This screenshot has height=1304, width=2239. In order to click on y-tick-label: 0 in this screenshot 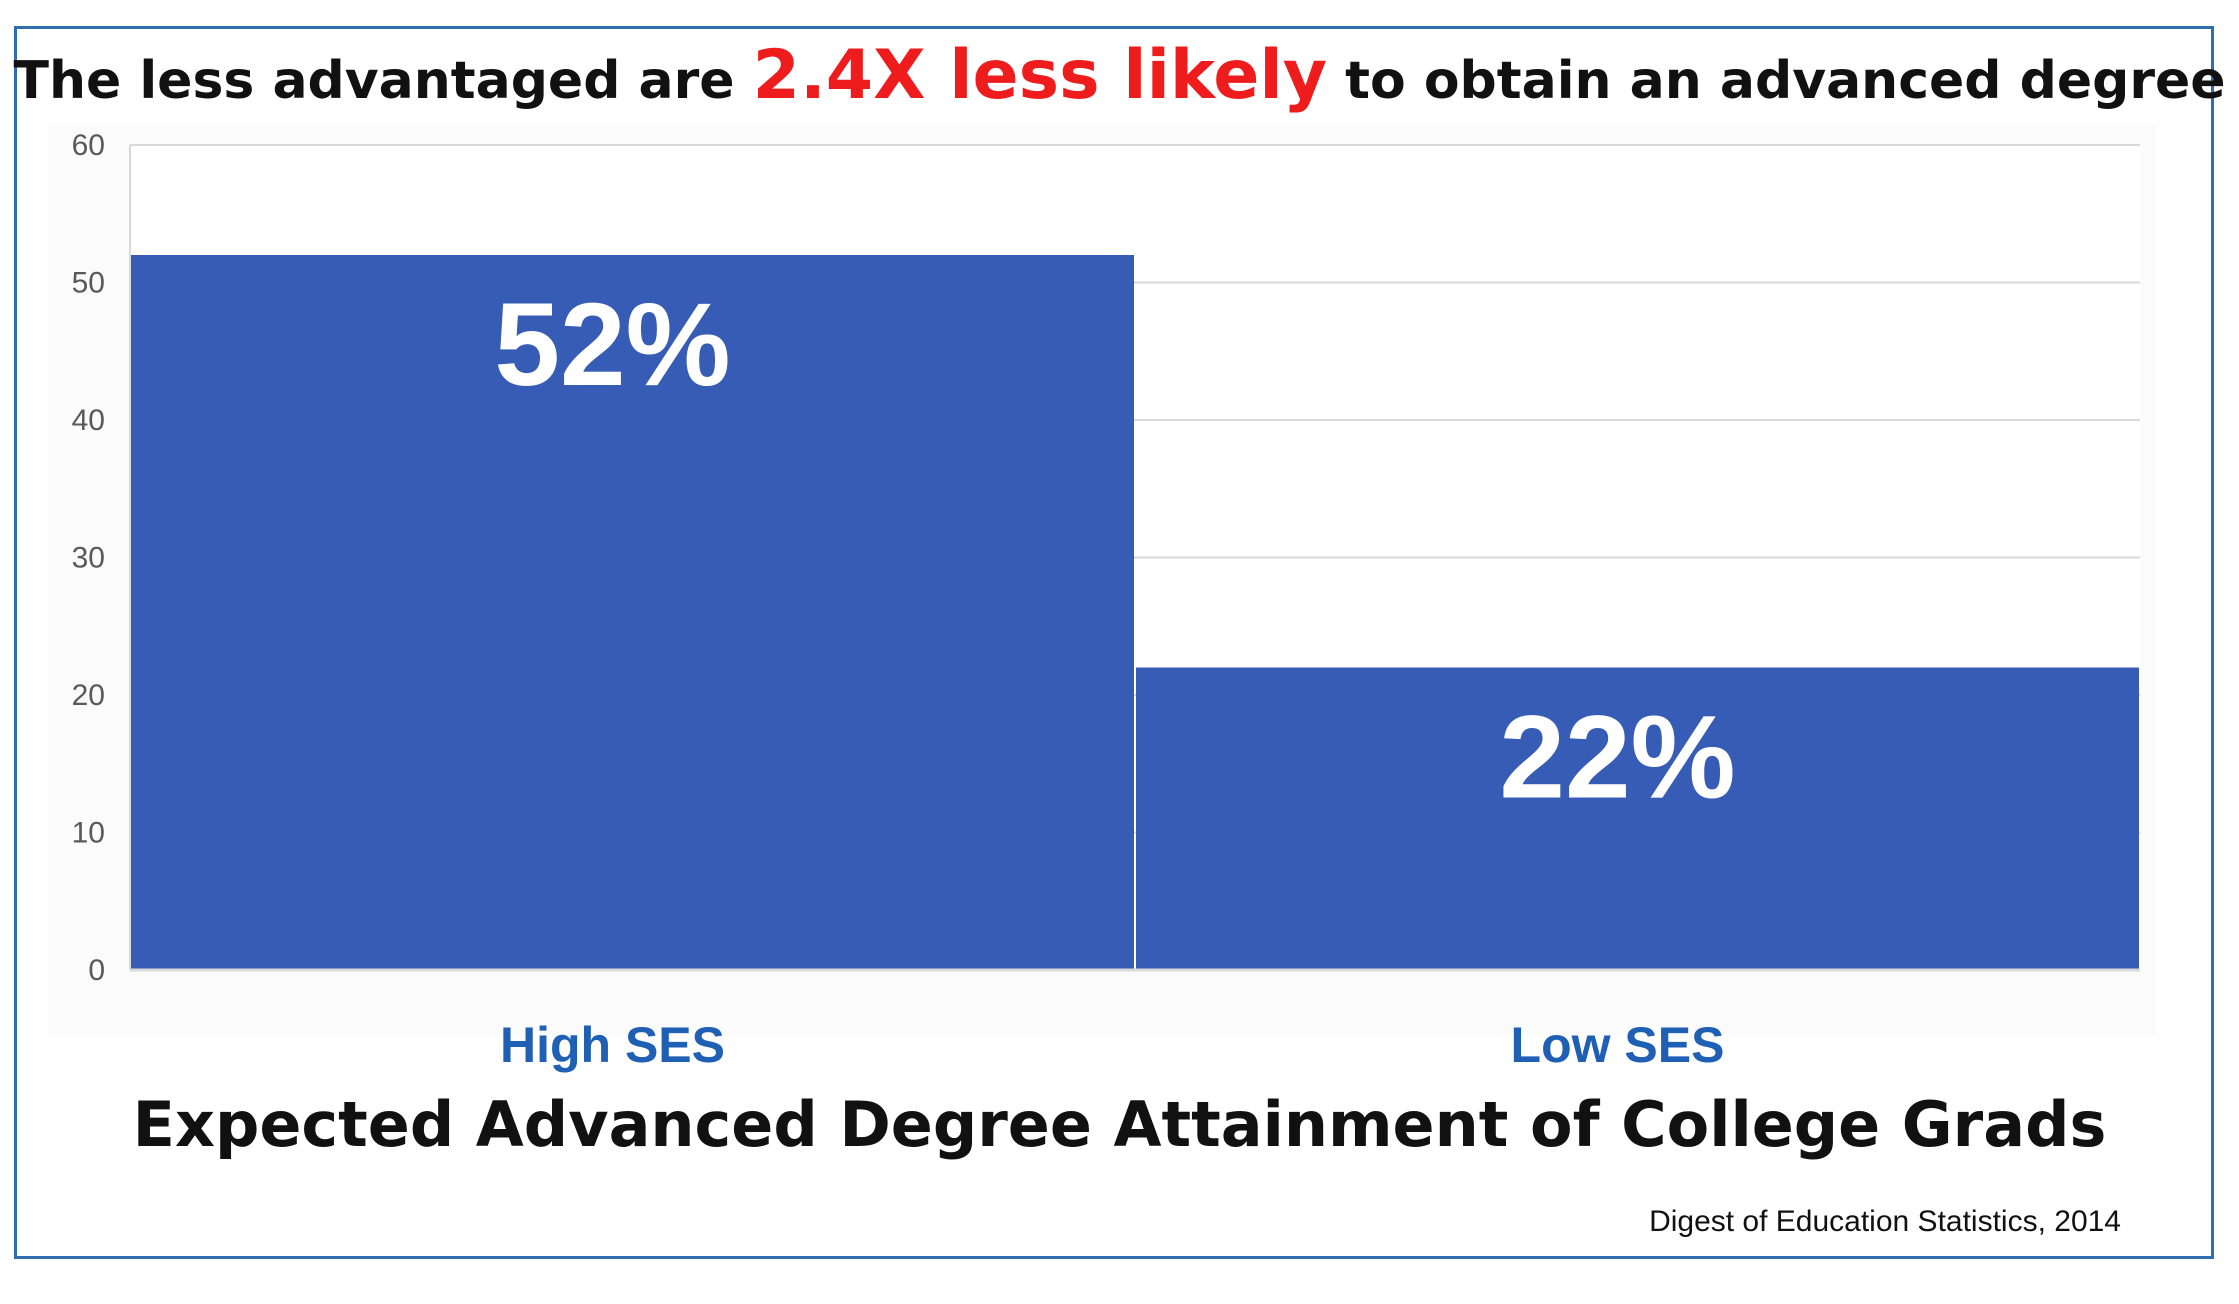, I will do `click(96, 970)`.